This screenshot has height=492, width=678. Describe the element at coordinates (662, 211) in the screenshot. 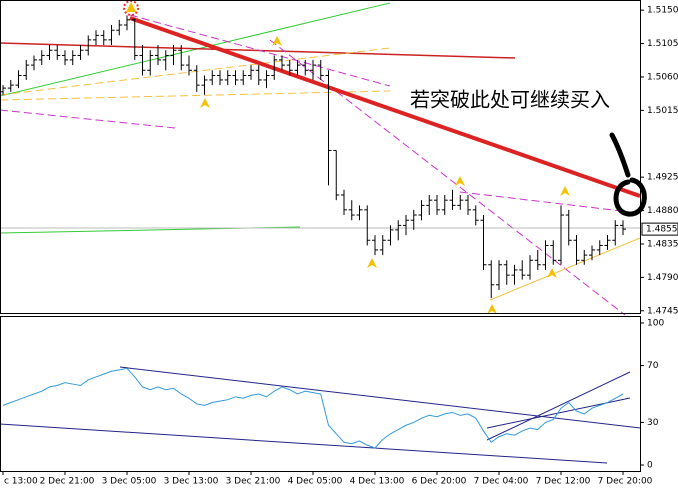

I see `y-tick-label: 1.4880` at that location.